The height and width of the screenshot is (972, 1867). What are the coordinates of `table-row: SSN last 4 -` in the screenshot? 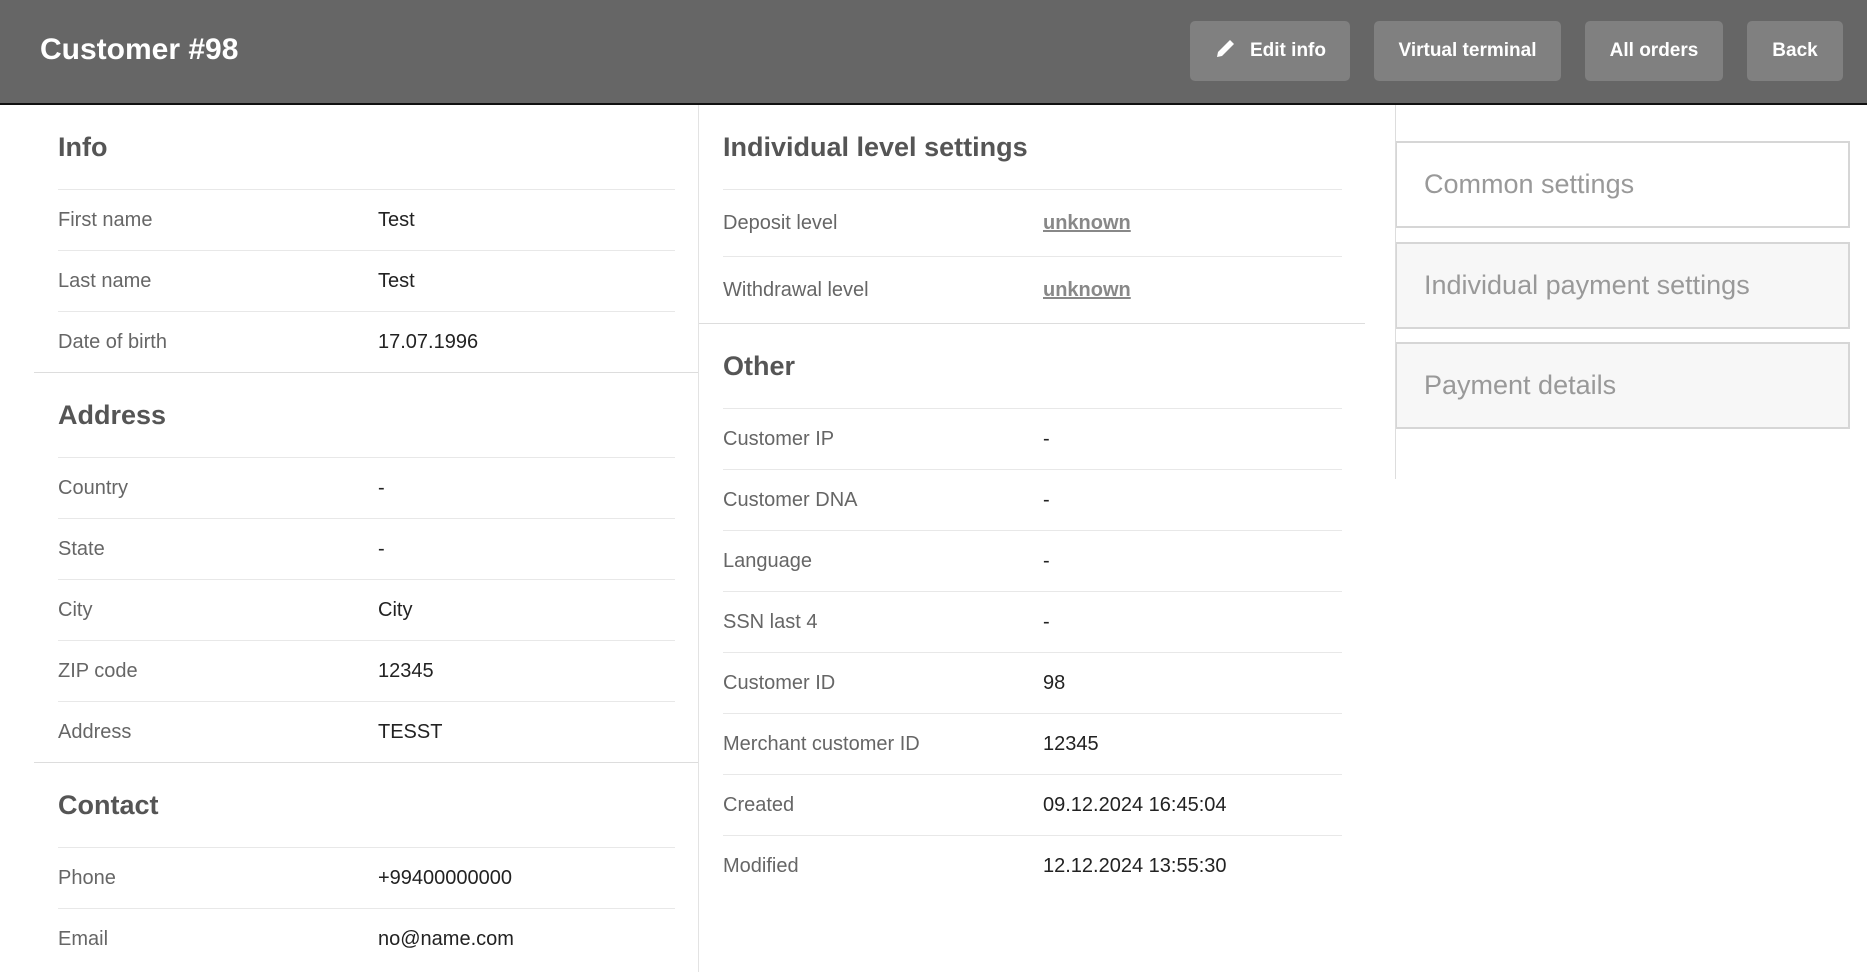 It's located at (1032, 621).